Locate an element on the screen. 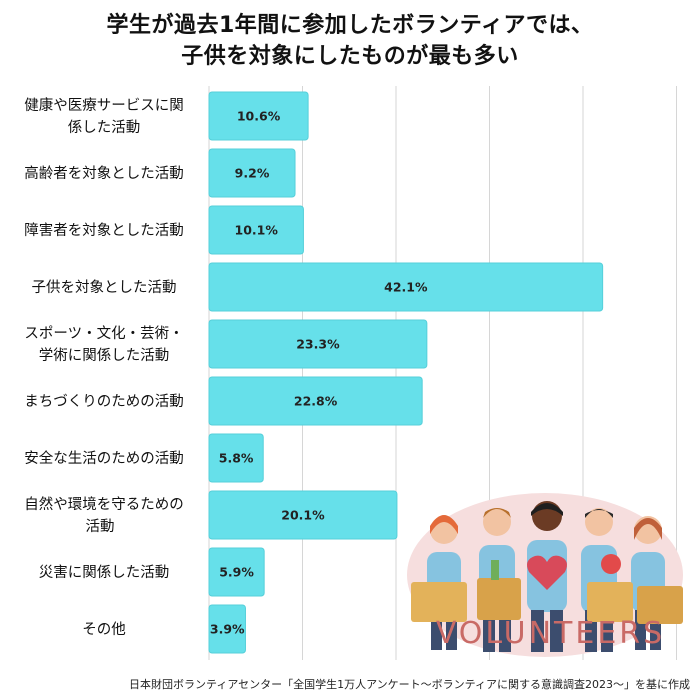 The width and height of the screenshot is (700, 700). category-label: 高齢者を対象とした活動 is located at coordinates (104, 173).